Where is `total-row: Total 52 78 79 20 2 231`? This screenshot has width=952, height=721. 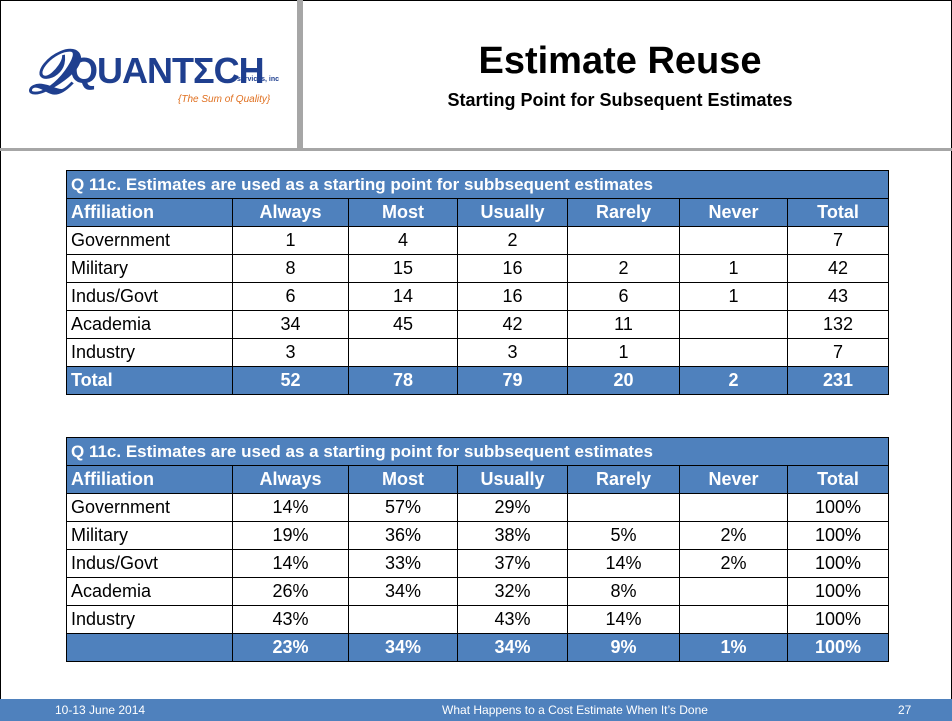
total-row: Total 52 78 79 20 2 231 is located at coordinates (478, 380).